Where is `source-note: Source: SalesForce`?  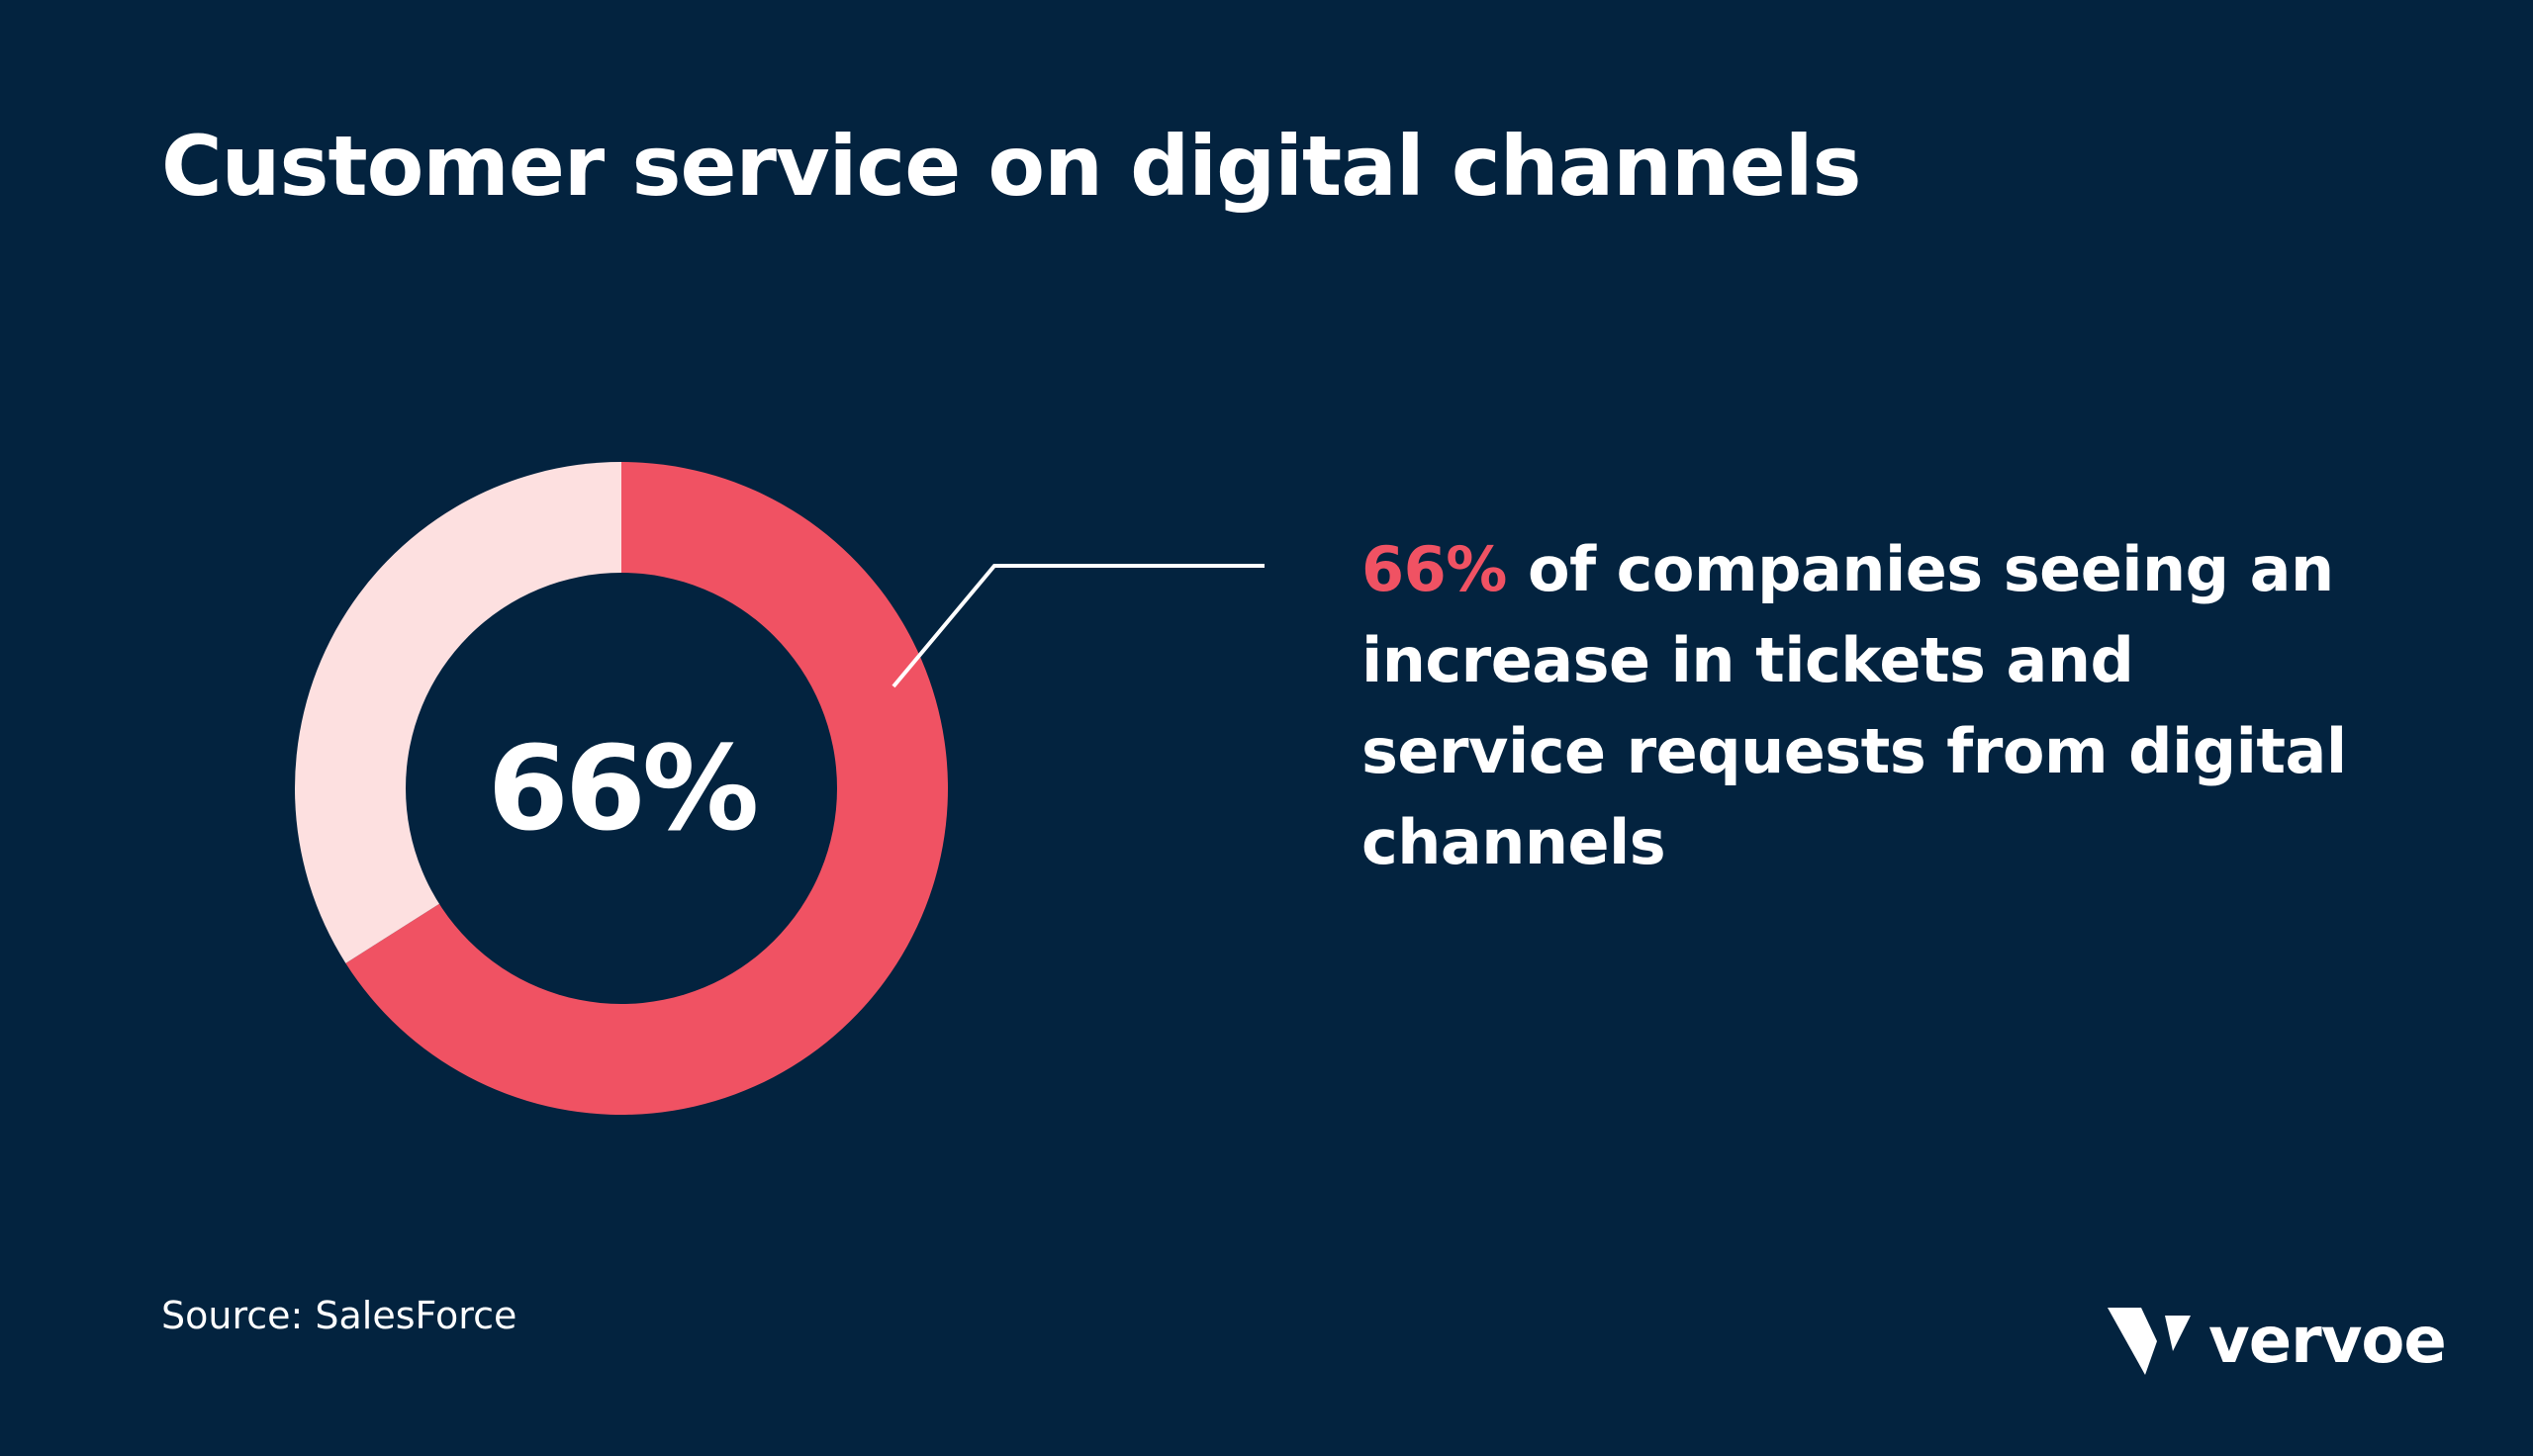 source-note: Source: SalesForce is located at coordinates (339, 1315).